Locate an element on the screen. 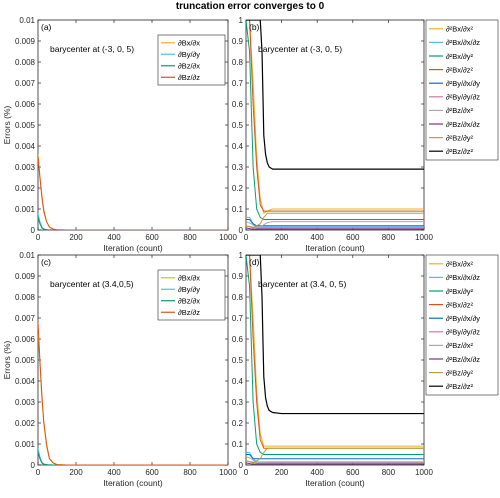 This screenshot has width=500, height=498. y-tick-label: 0.01 is located at coordinates (27, 20).